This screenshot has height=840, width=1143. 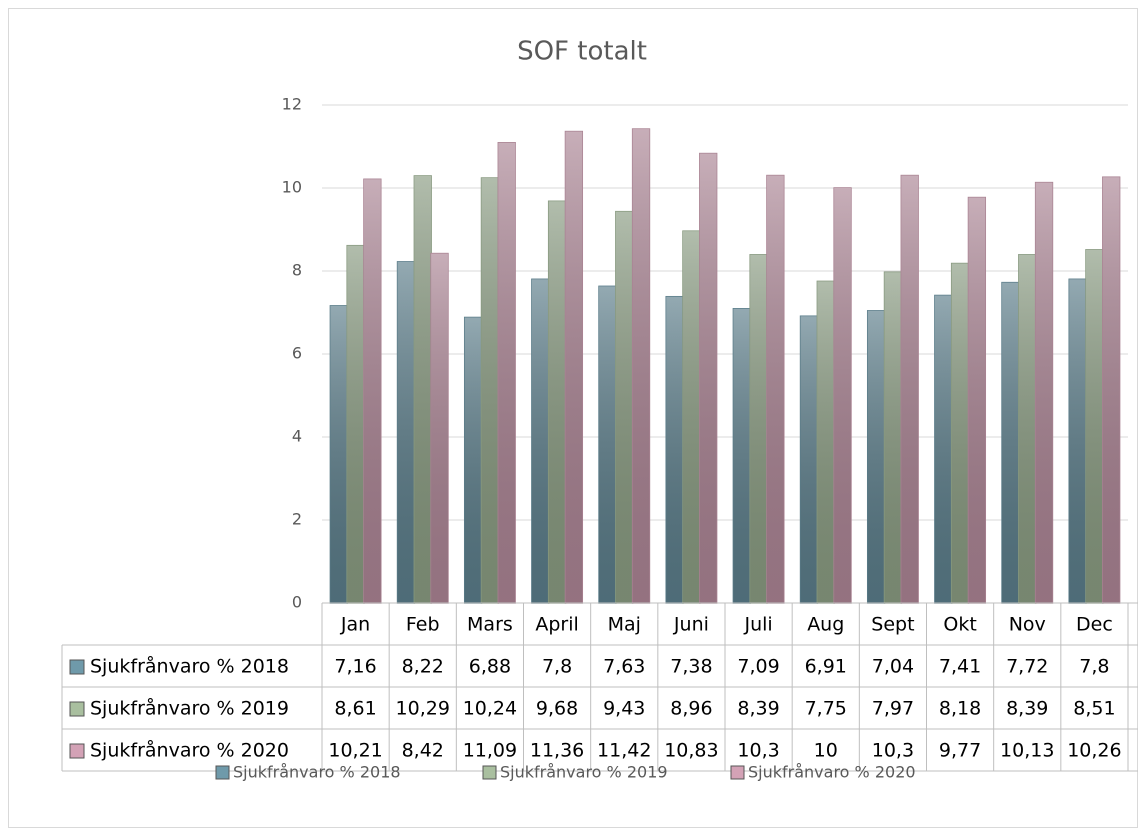 I want to click on table-cell: 7,09, so click(x=758, y=667).